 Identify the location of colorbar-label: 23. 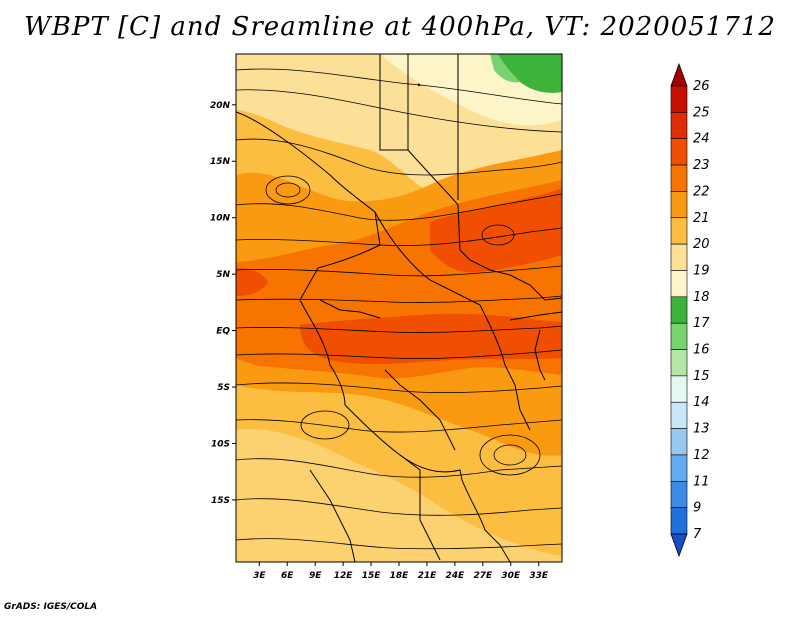
(701, 165).